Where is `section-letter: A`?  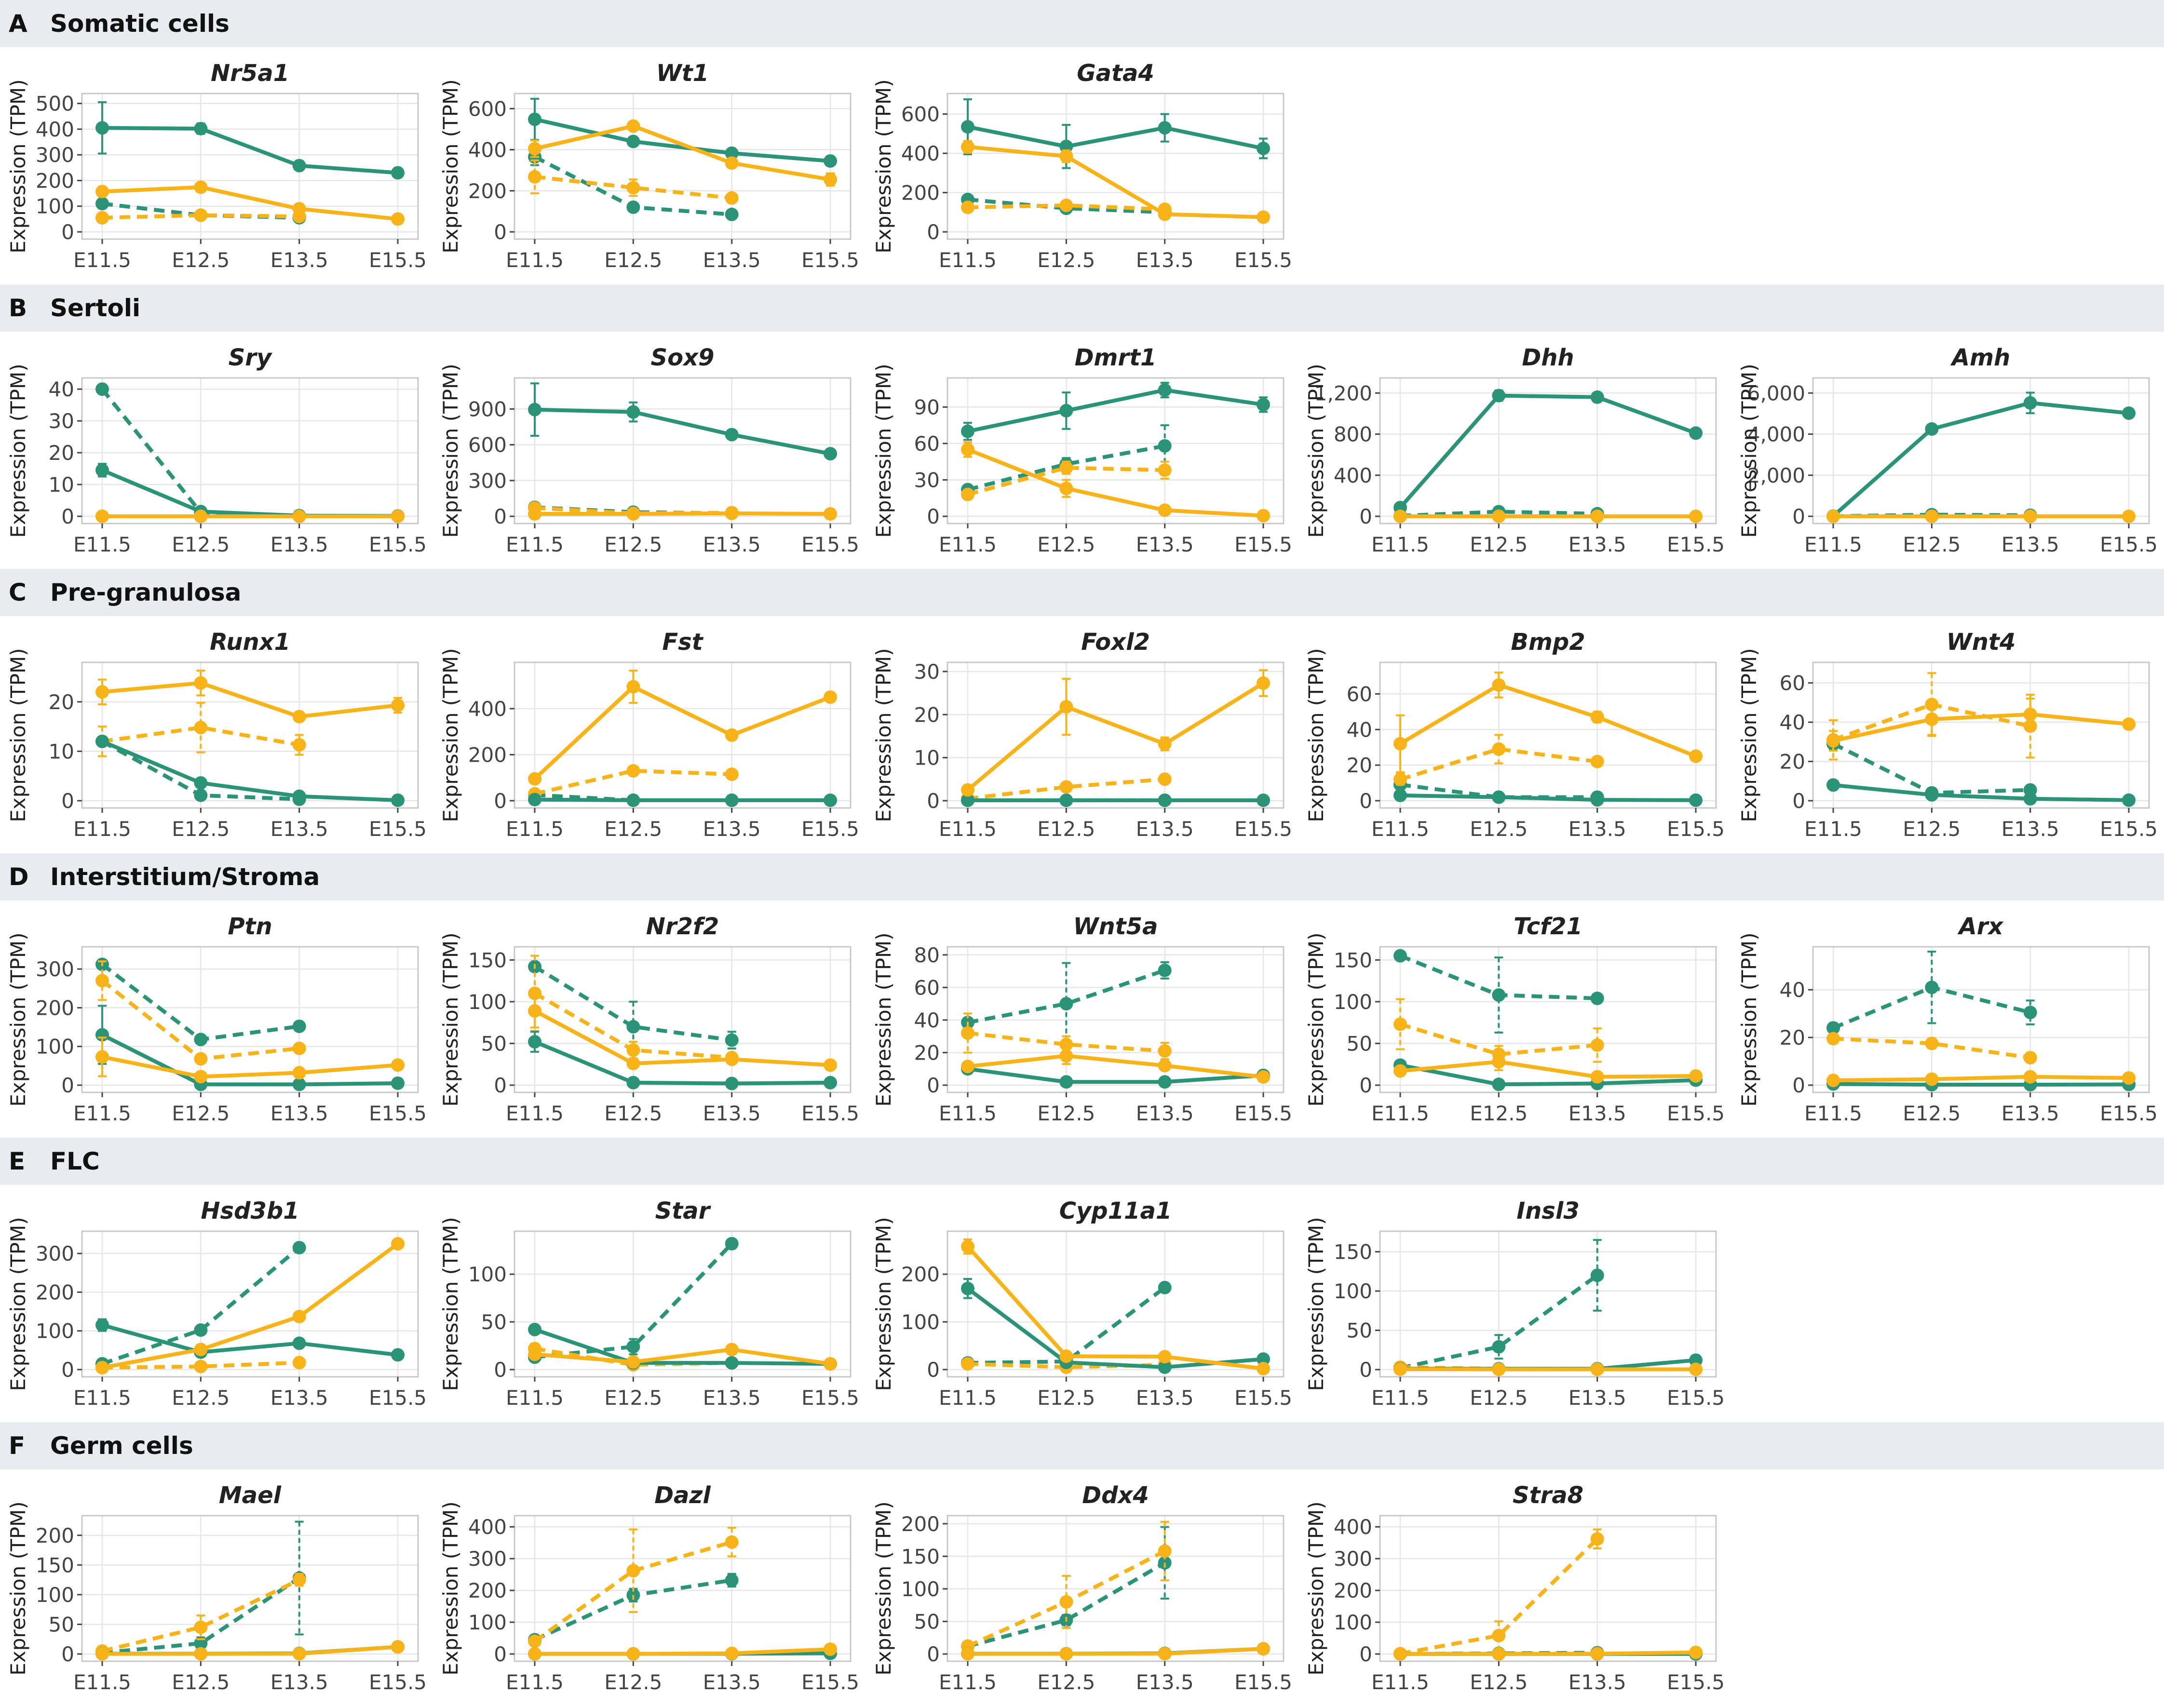
section-letter: A is located at coordinates (18, 24).